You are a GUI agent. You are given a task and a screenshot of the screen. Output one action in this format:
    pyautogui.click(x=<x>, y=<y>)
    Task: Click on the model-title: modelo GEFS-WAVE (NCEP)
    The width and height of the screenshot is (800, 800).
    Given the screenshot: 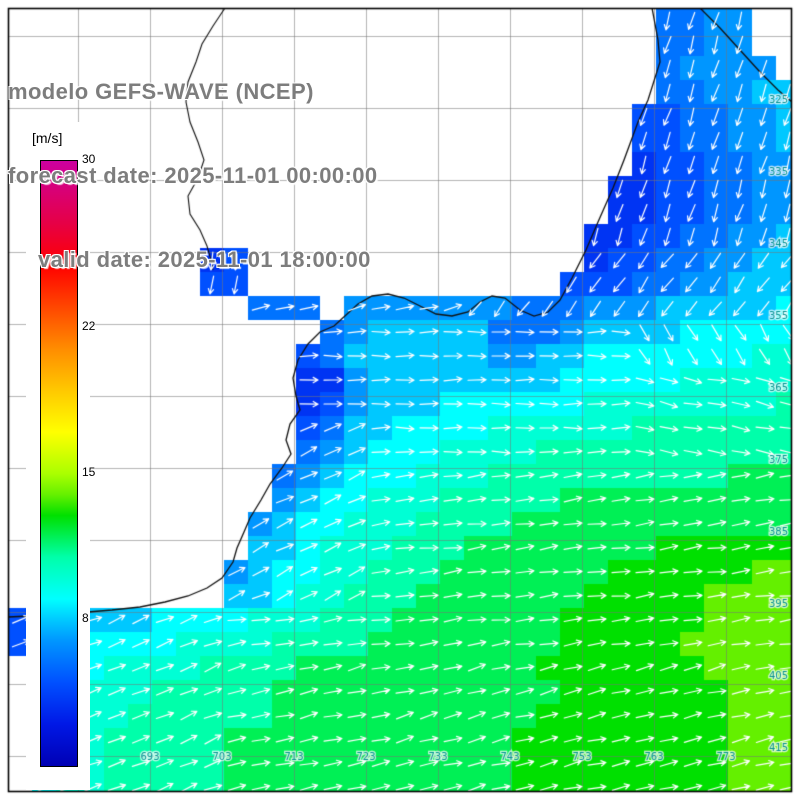 What is the action you would take?
    pyautogui.click(x=161, y=91)
    